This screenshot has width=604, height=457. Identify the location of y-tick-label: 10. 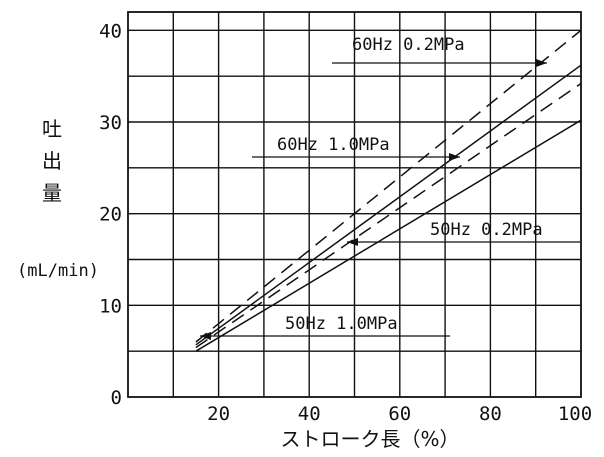
(110, 306).